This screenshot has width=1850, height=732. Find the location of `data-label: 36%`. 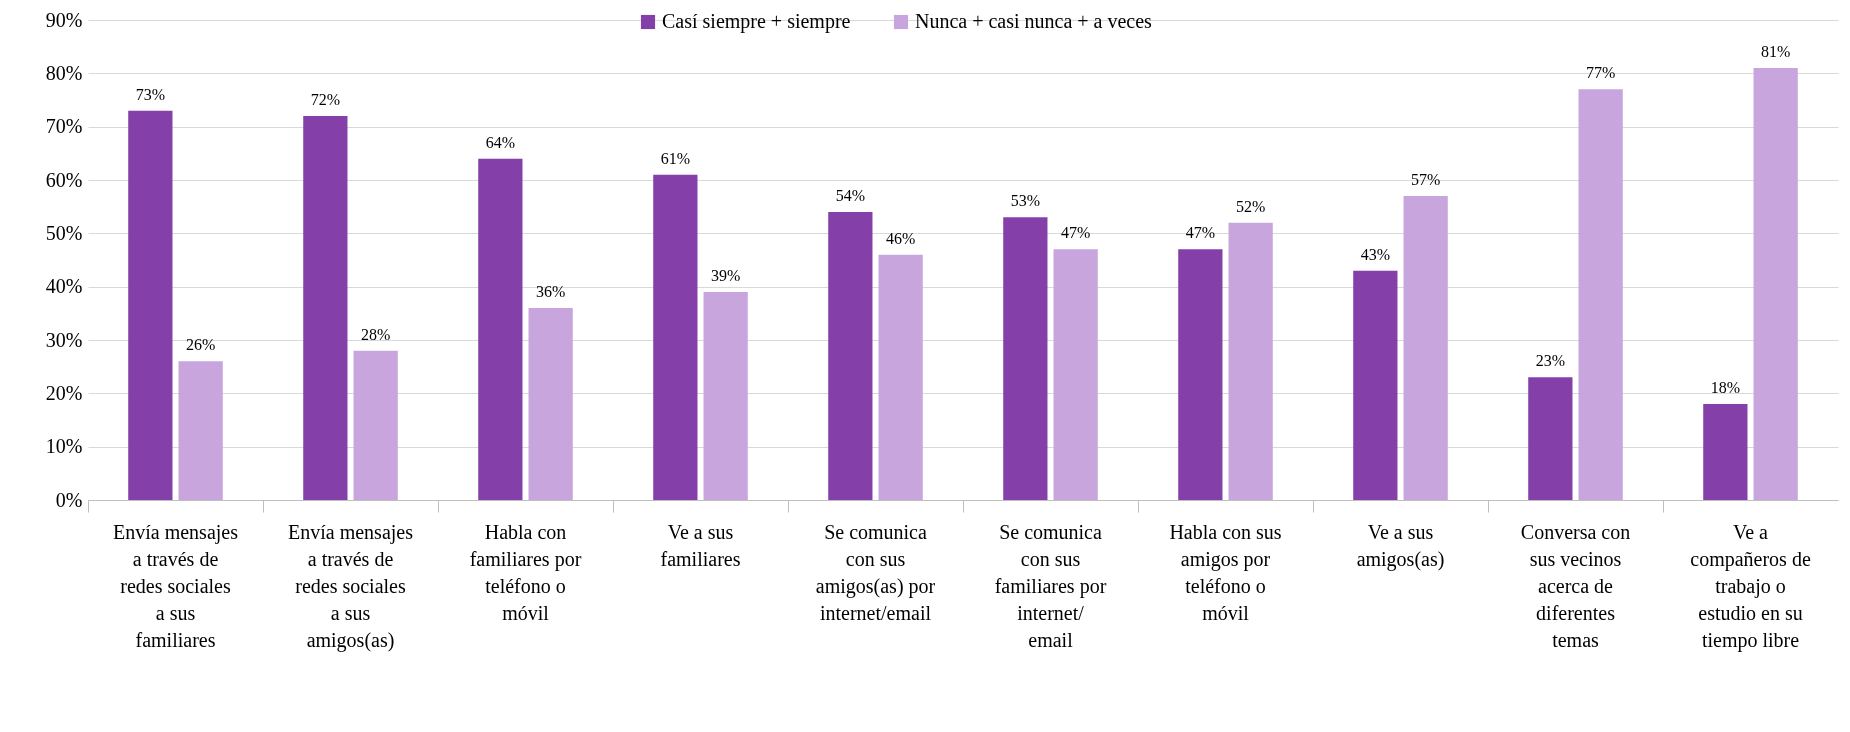

data-label: 36% is located at coordinates (550, 291).